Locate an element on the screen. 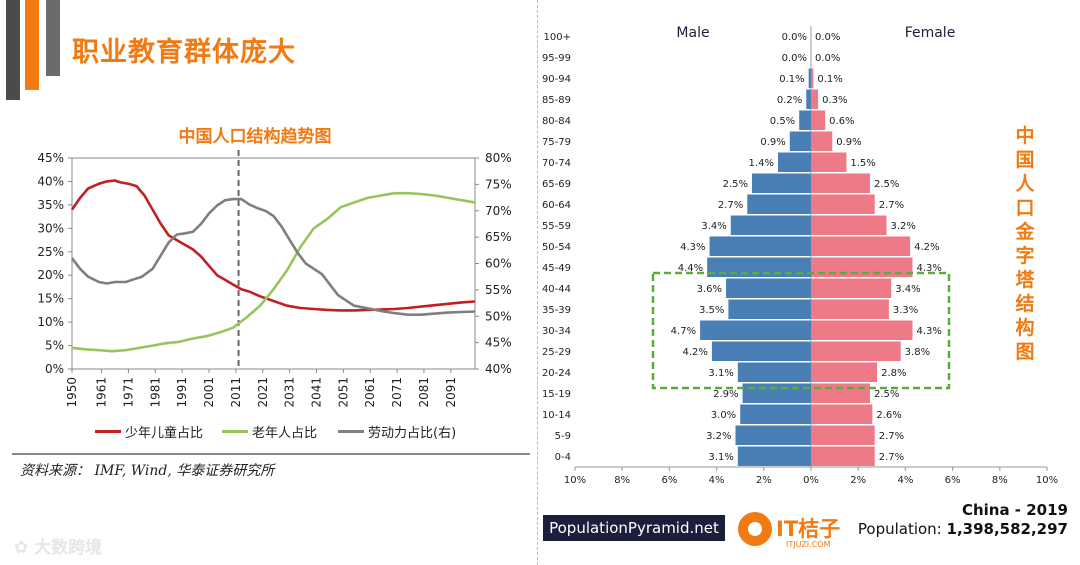 The width and height of the screenshot is (1080, 565). left-tick-label: 0% is located at coordinates (54, 369).